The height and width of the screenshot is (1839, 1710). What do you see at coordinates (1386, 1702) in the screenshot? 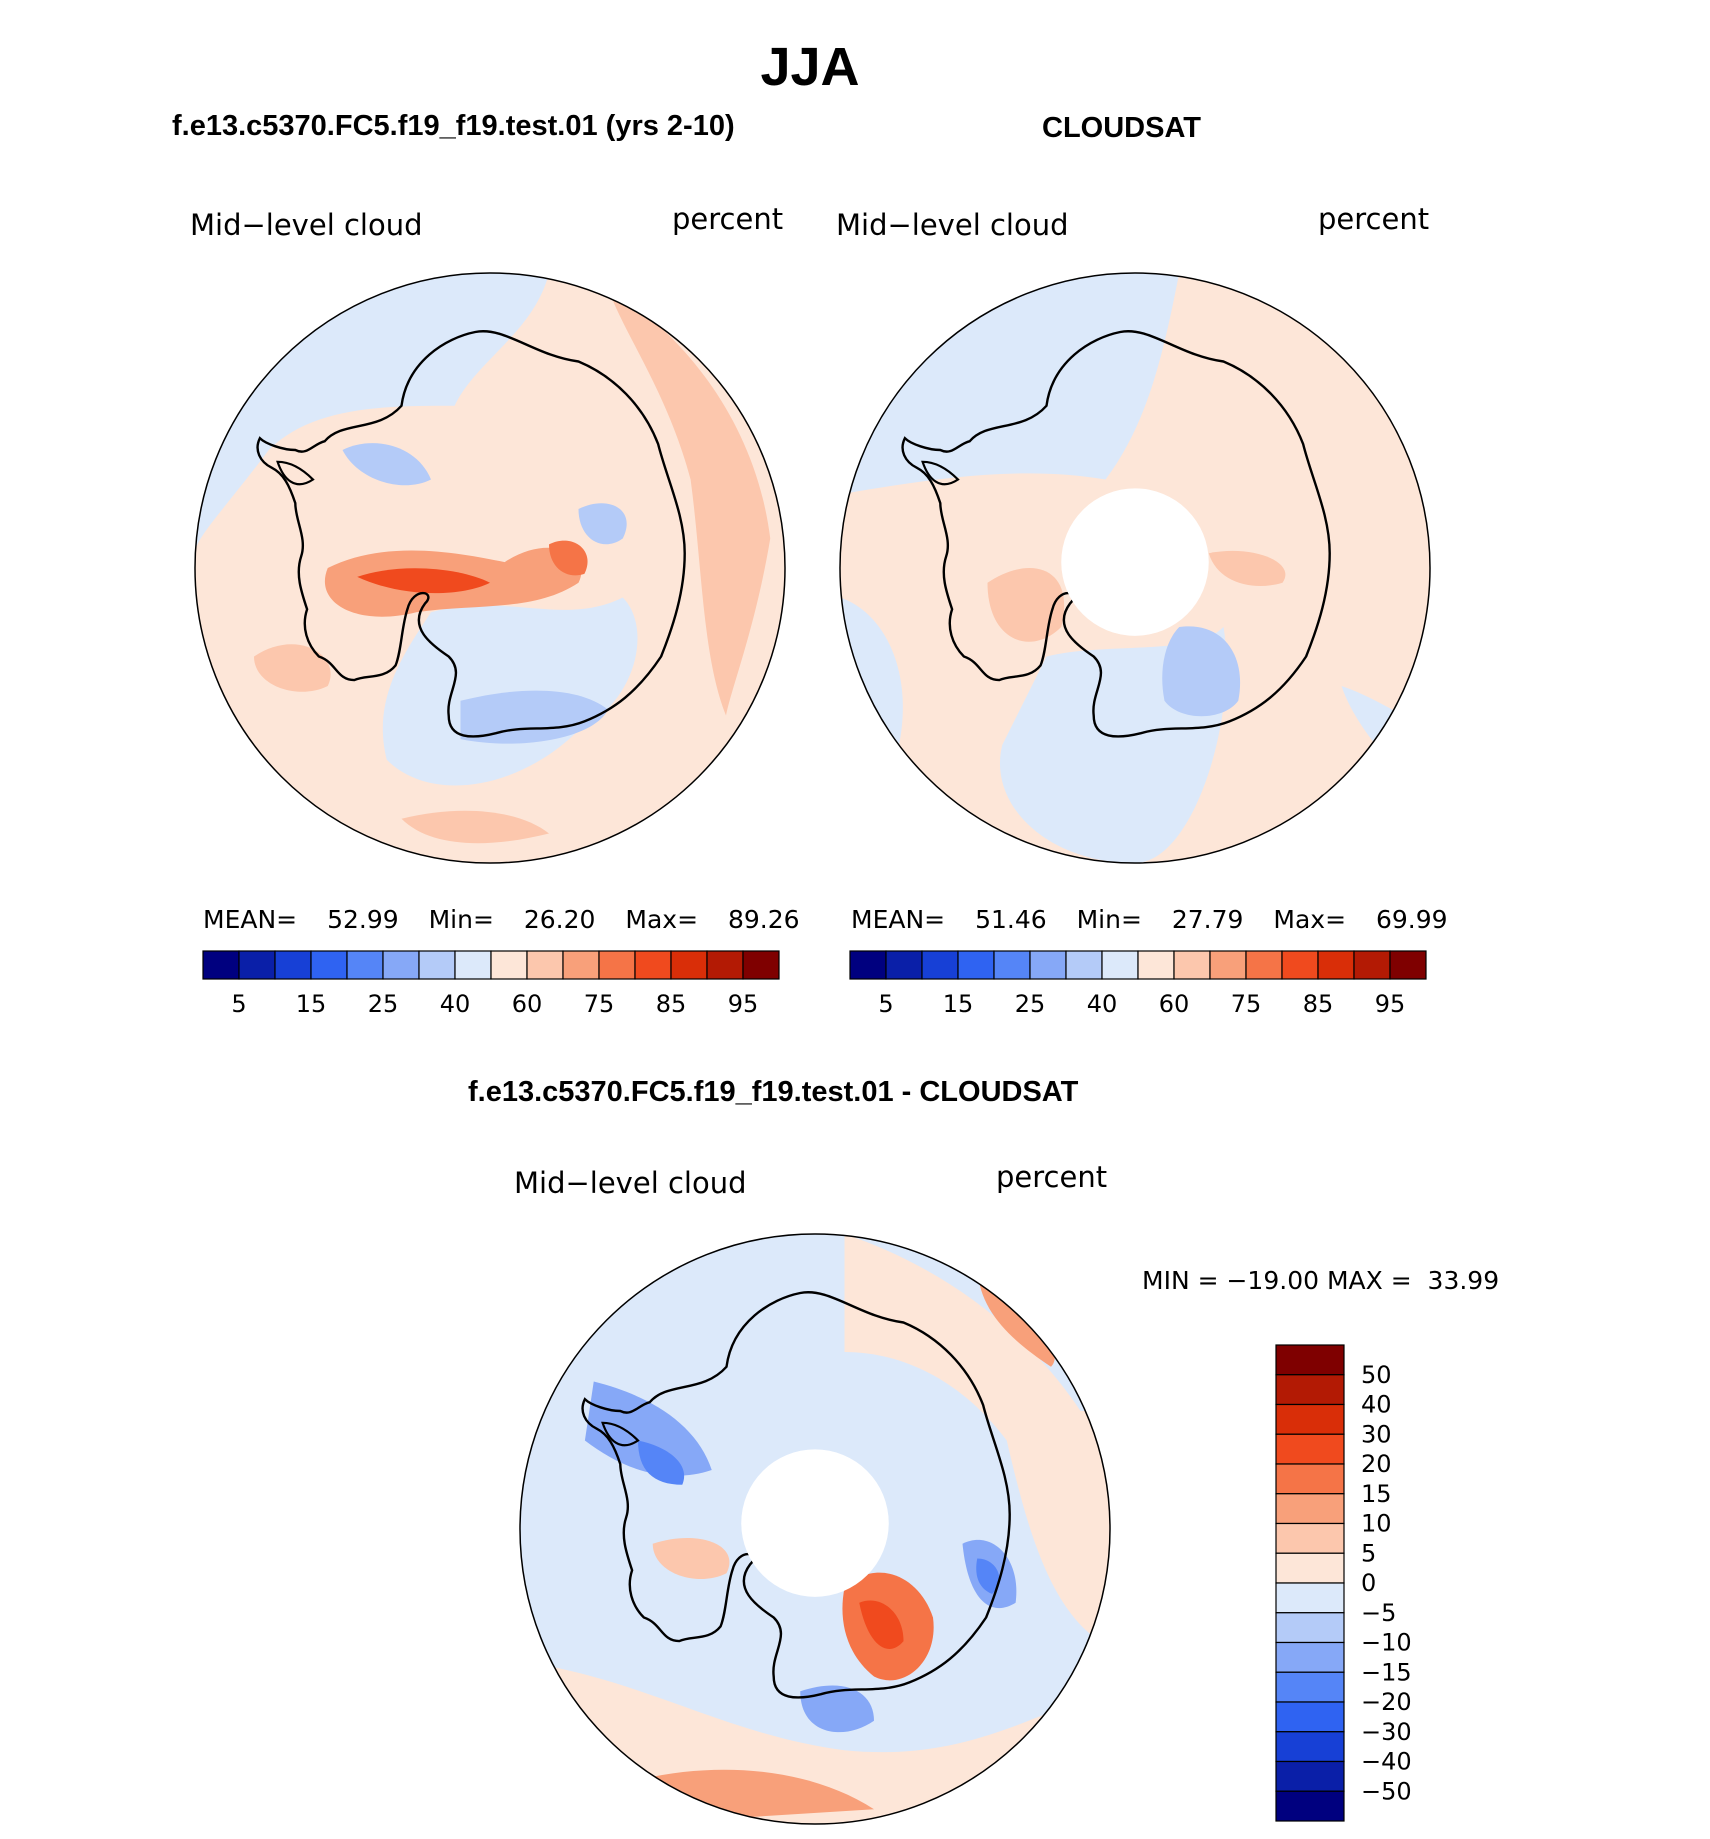
I see `diff-colorbar-tick: −20` at bounding box center [1386, 1702].